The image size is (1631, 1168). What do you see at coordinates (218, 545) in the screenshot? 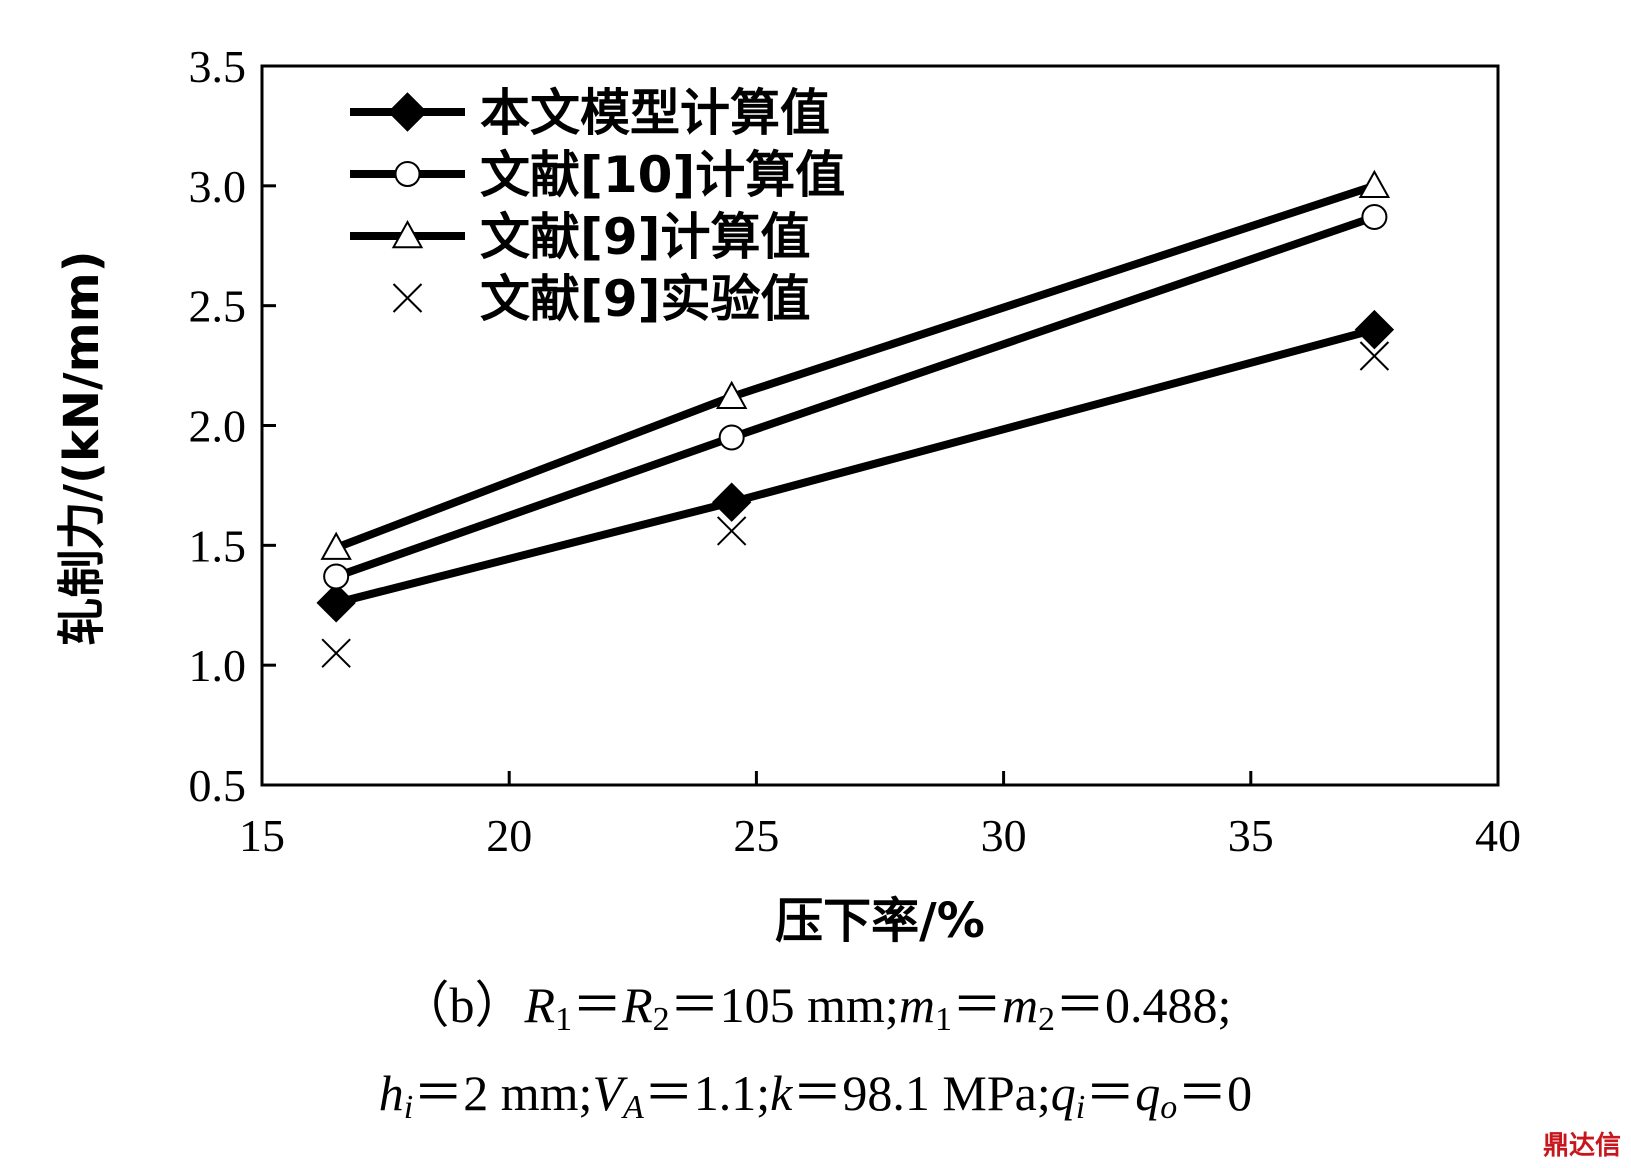
I see `y-tick-label: 1.5` at bounding box center [218, 545].